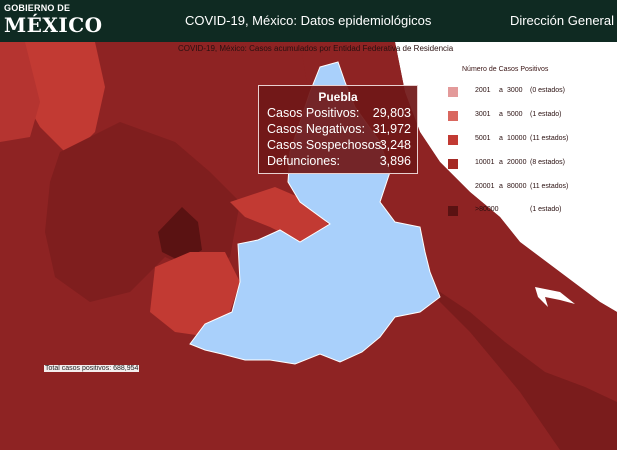 This screenshot has width=617, height=450. Describe the element at coordinates (515, 114) in the screenshot. I see `legend-to: 5000` at that location.